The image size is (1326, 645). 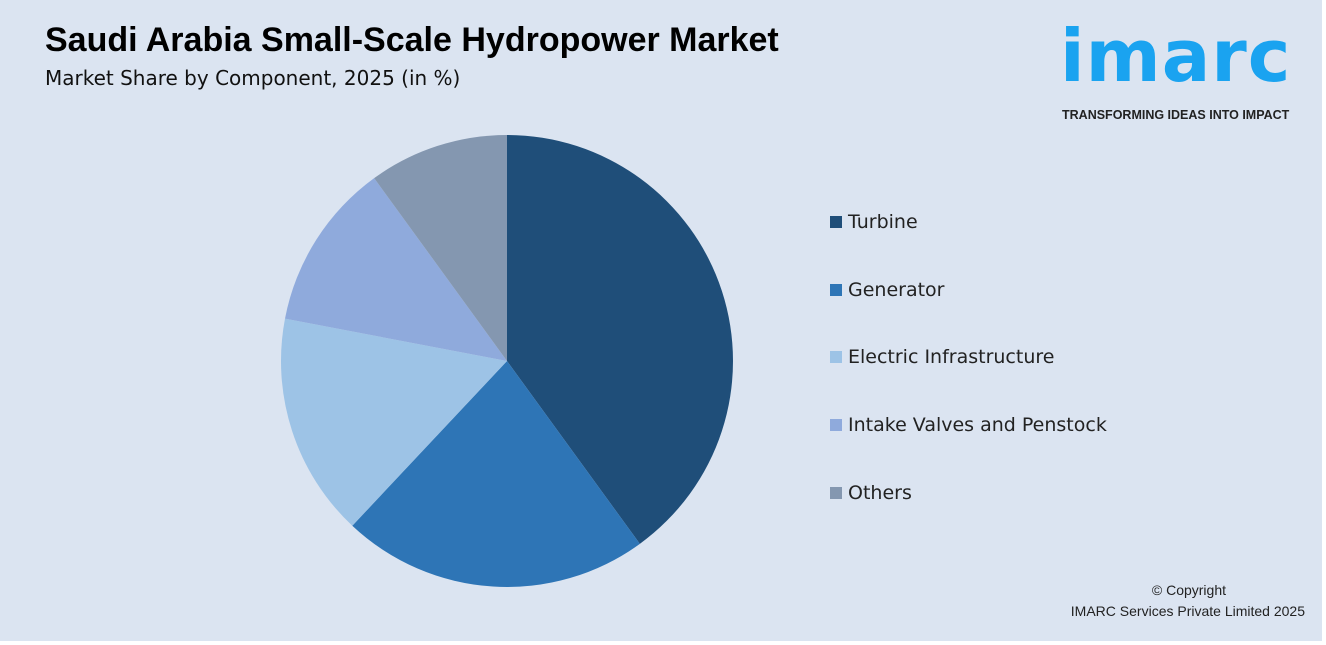 I want to click on pie-slice-others, so click(x=440, y=248).